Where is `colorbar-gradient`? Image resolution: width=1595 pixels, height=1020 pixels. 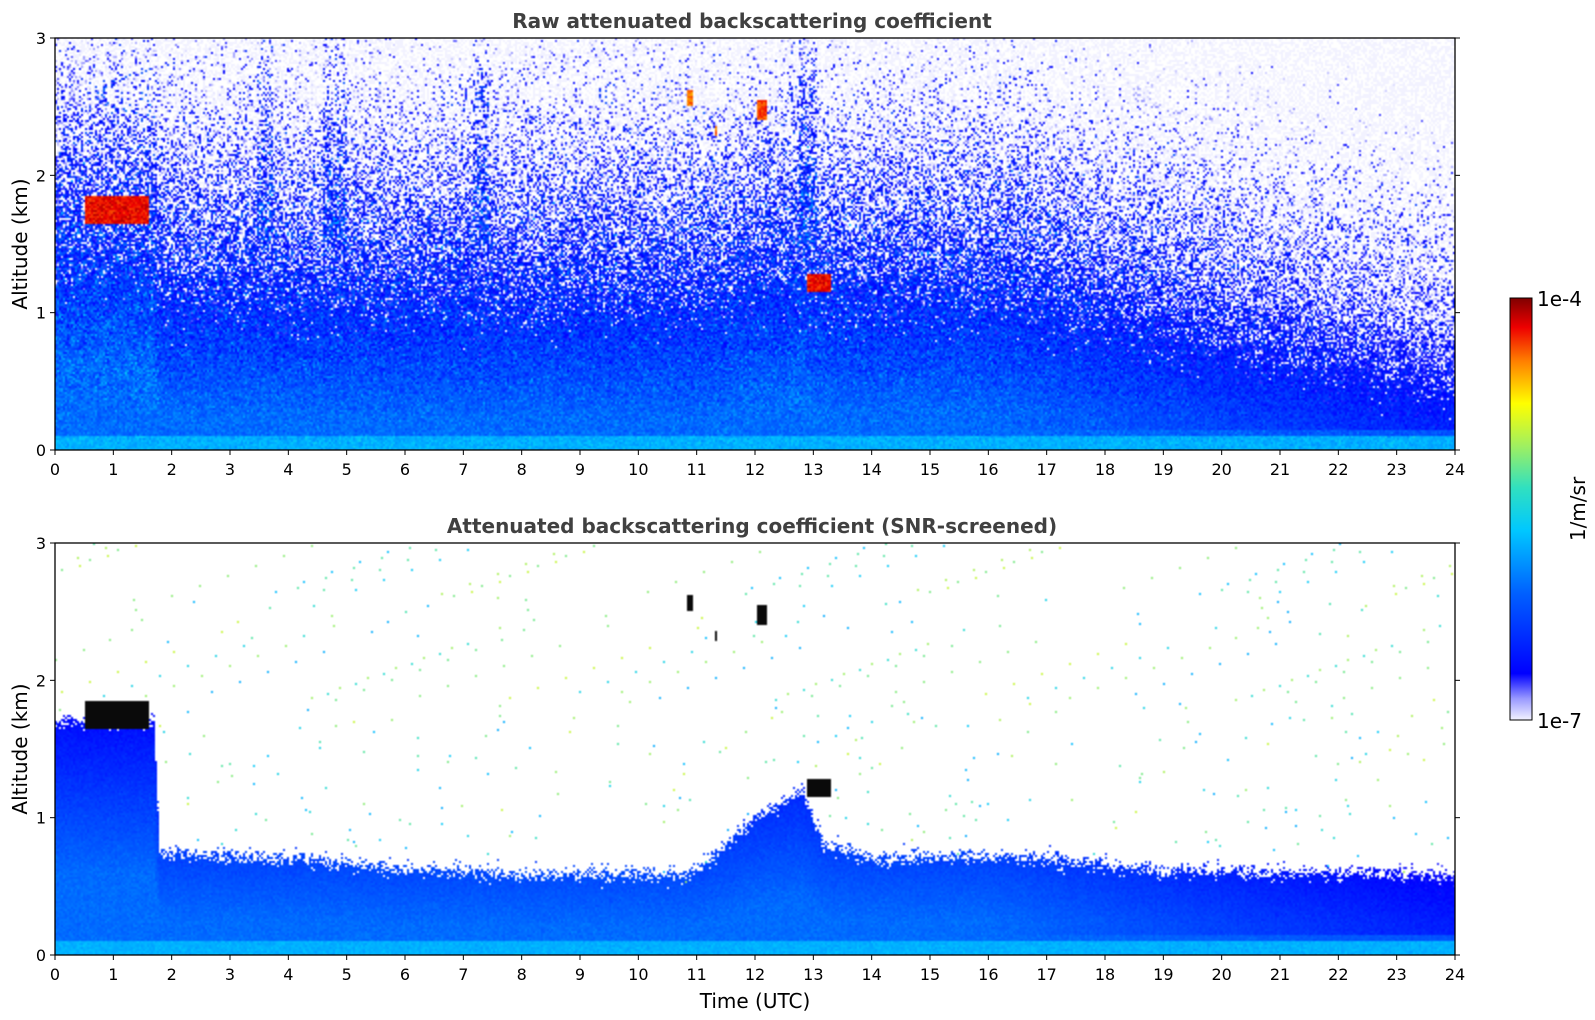 colorbar-gradient is located at coordinates (1521, 509).